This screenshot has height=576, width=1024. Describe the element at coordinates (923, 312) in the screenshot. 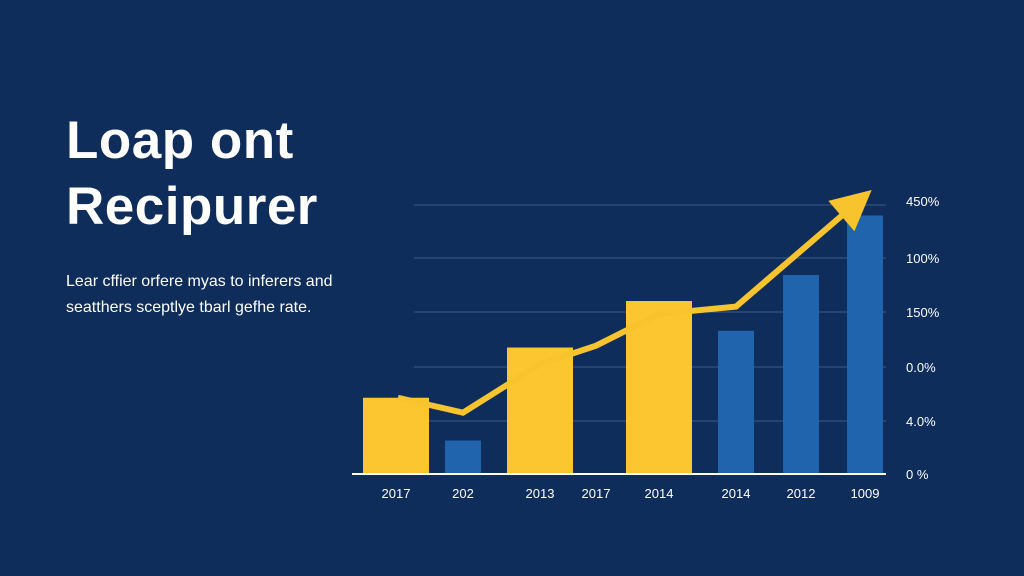

I see `y-tick-label: 150%` at that location.